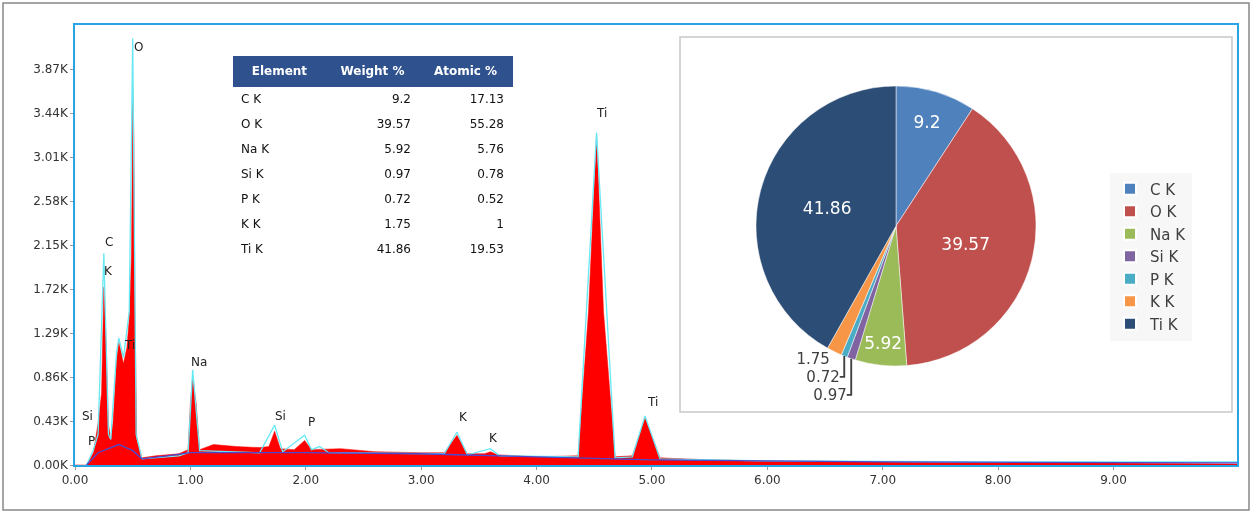 The width and height of the screenshot is (1252, 513). I want to click on x-tick-label: 0.00, so click(75, 480).